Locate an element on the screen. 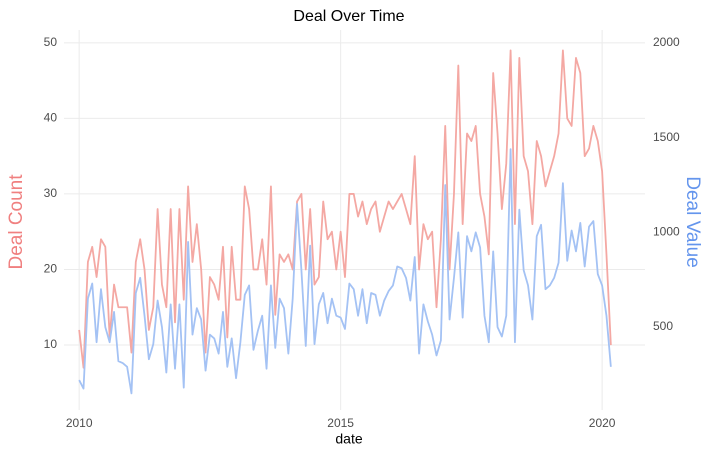 The height and width of the screenshot is (456, 714). y-axis-title: Deal Count is located at coordinates (16, 222).